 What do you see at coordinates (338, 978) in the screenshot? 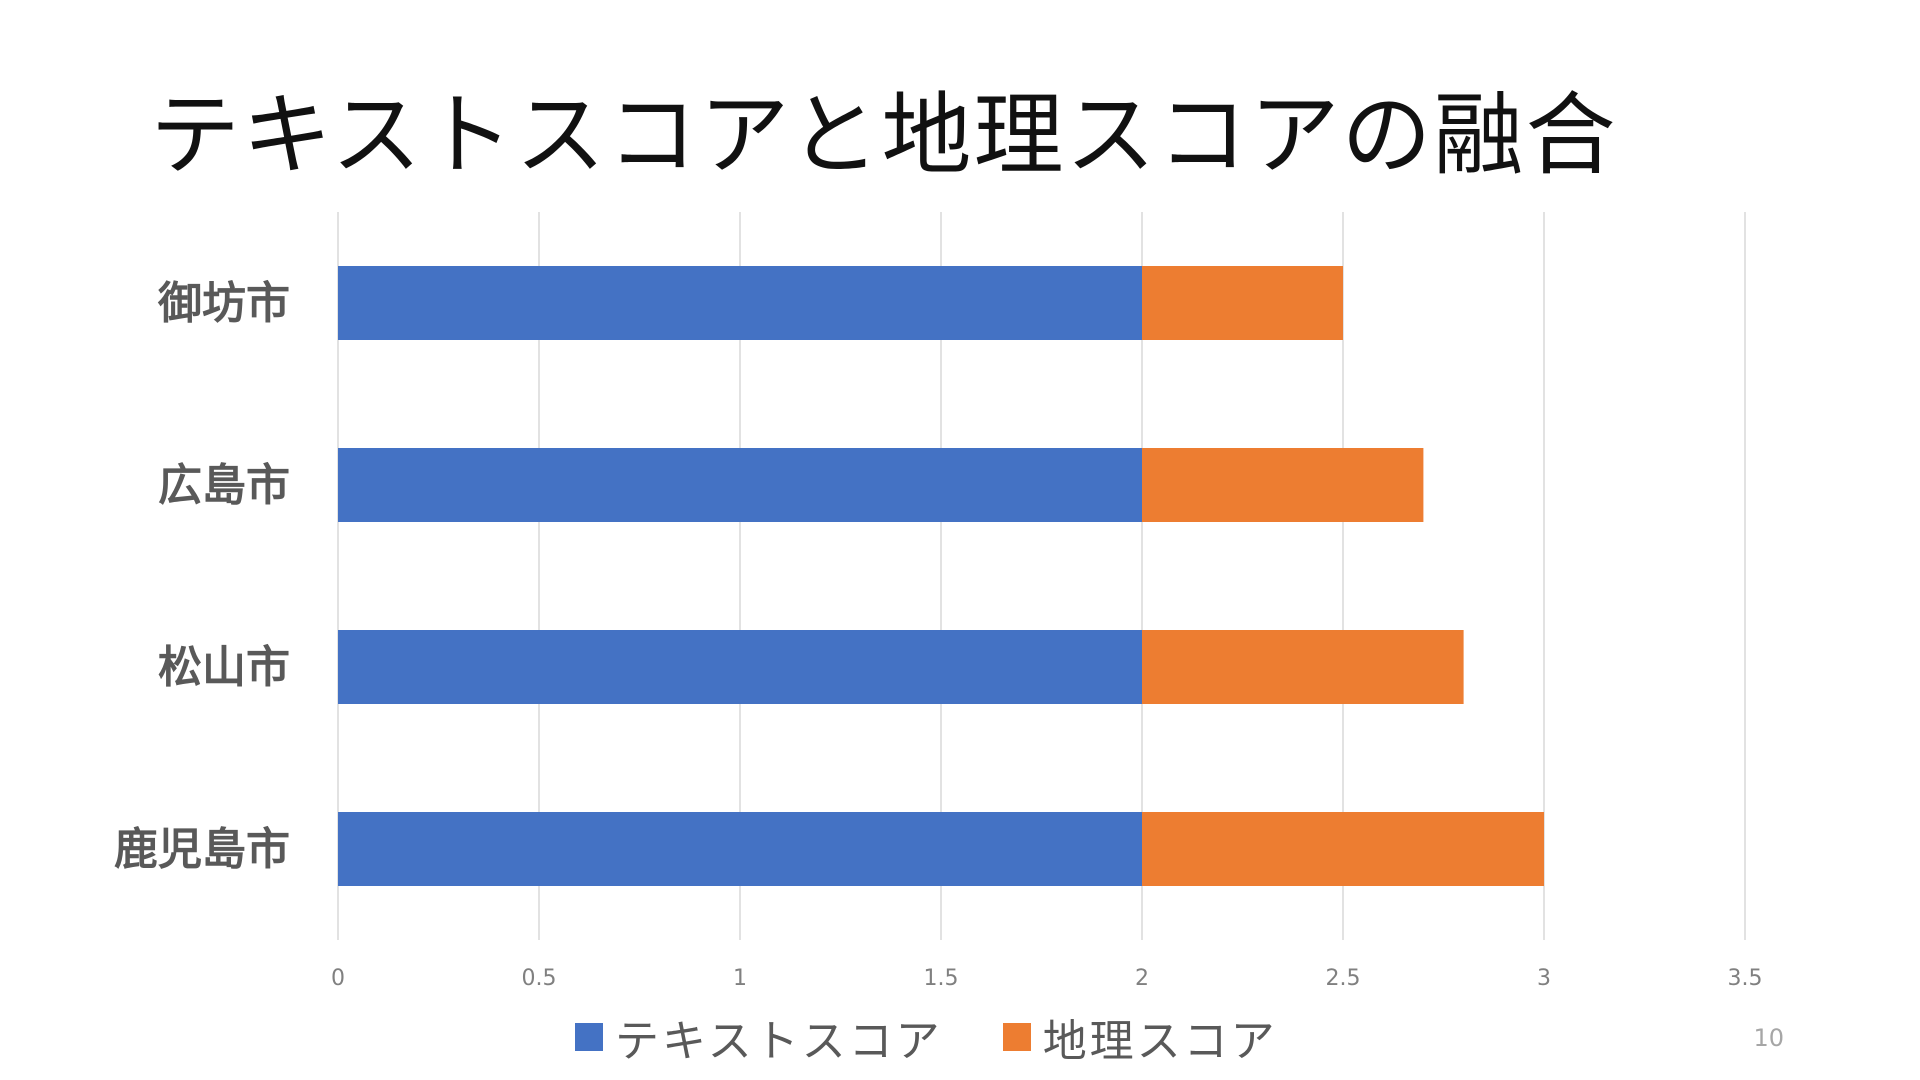
I see `x-tick-label: 0` at bounding box center [338, 978].